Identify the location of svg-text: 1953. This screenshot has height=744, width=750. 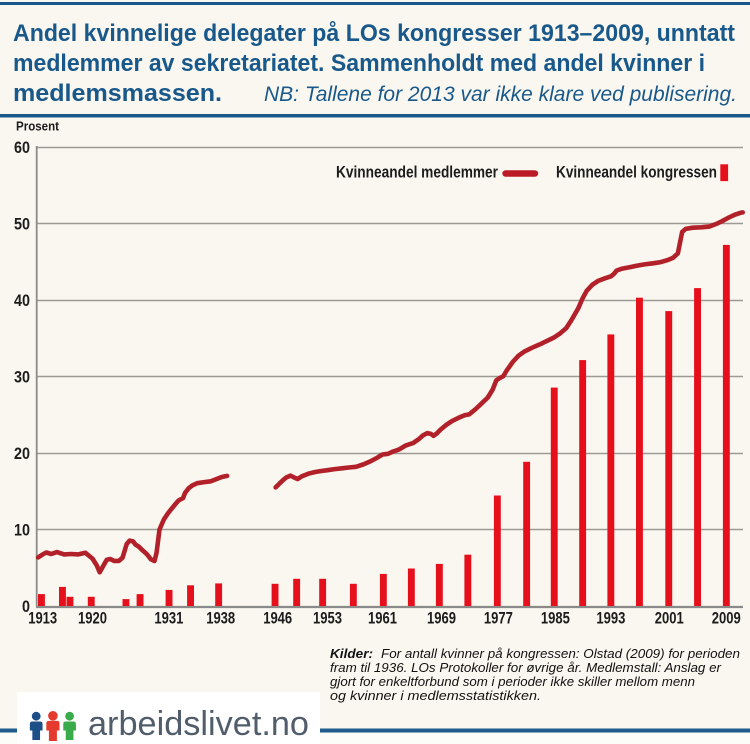
(327, 619).